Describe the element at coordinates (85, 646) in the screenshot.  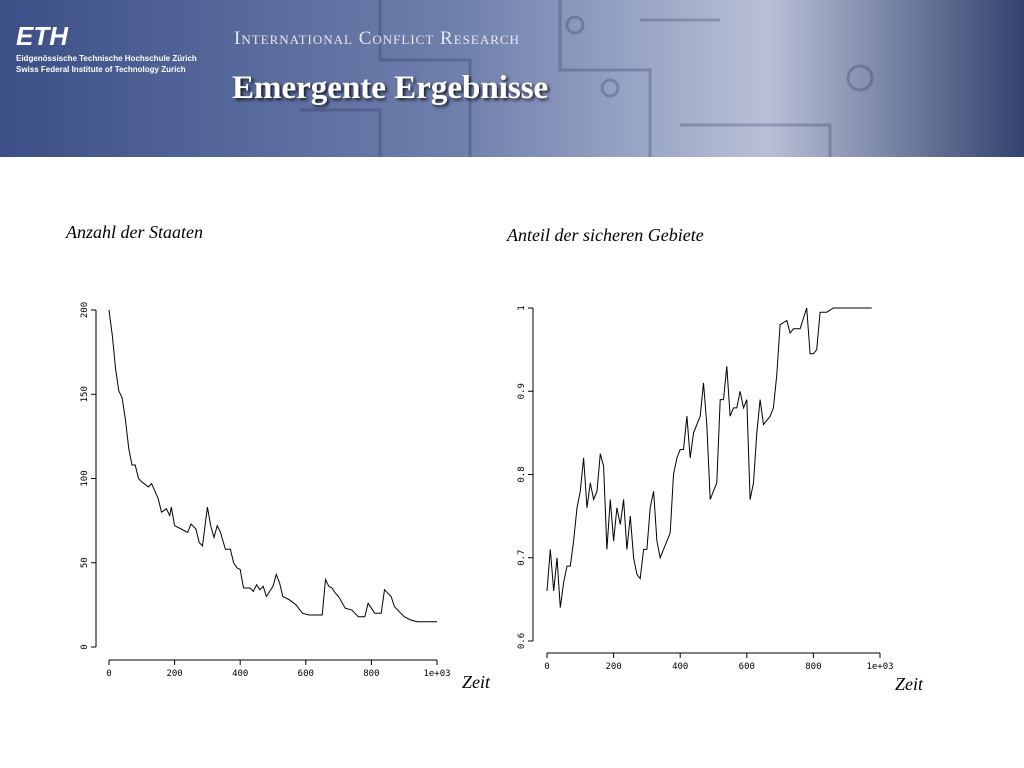
I see `y-tick-label: 0` at that location.